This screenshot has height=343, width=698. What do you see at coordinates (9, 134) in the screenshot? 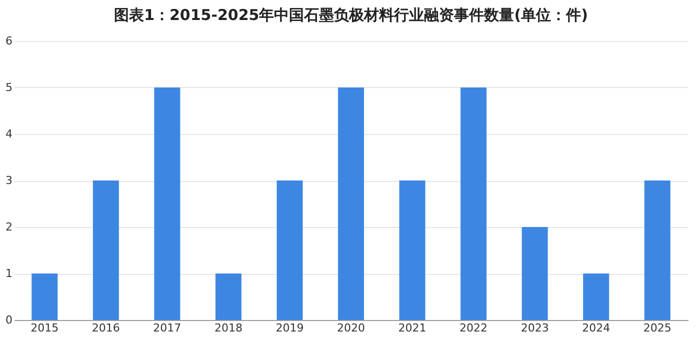
I see `y-tick-label: 4` at bounding box center [9, 134].